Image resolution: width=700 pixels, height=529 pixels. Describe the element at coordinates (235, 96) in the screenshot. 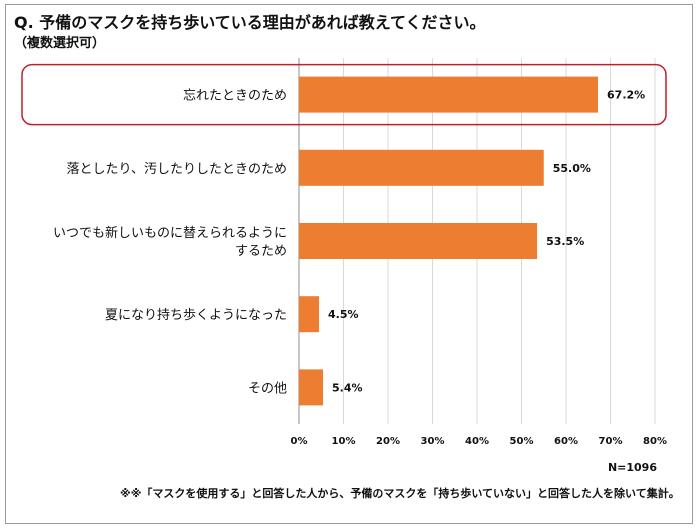

I see `category-label: 忘れたときのため` at that location.